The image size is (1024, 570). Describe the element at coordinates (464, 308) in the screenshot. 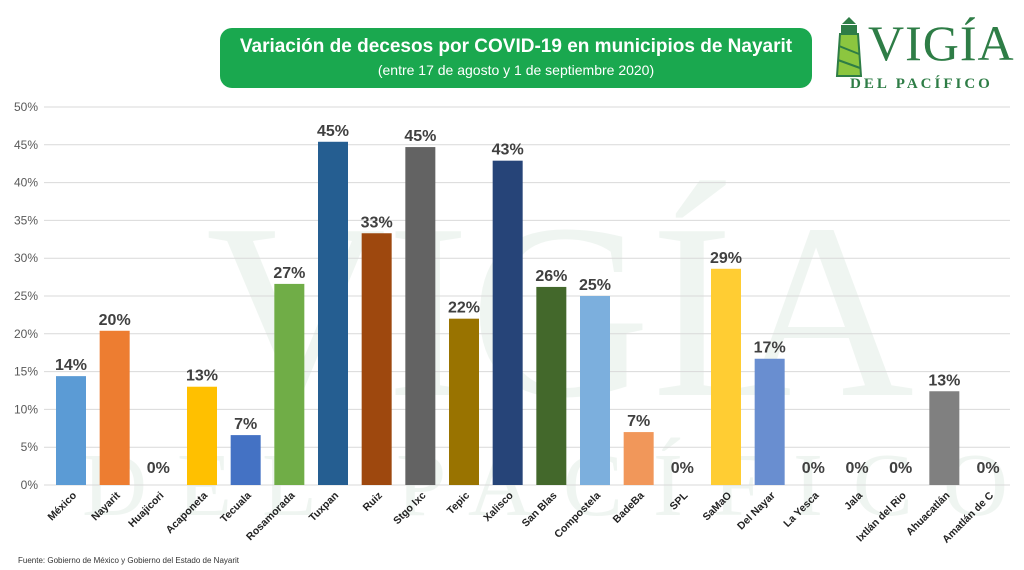

I see `data-label: 22%` at that location.